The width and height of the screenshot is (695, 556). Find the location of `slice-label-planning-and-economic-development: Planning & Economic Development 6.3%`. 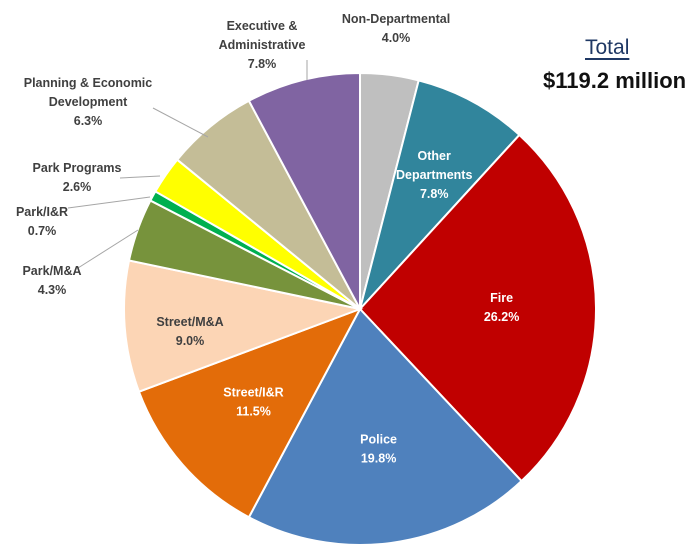

slice-label-planning-and-economic-development: Planning & Economic Development 6.3% is located at coordinates (88, 102).